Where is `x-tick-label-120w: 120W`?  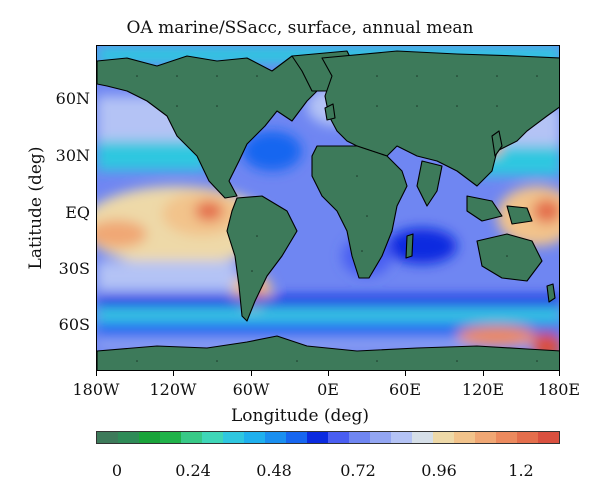
x-tick-label-120w: 120W is located at coordinates (173, 389).